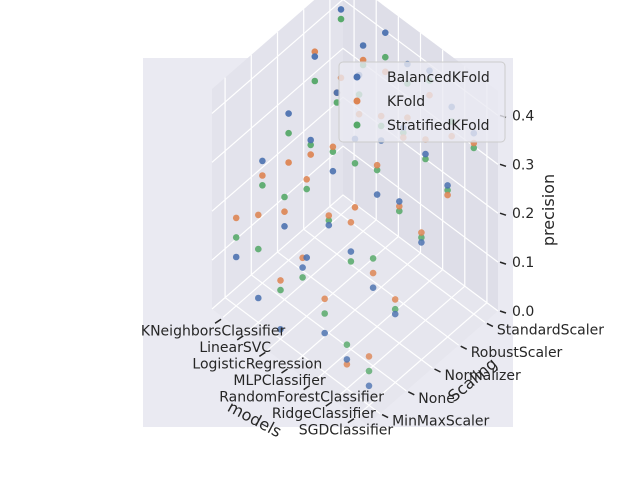 The height and width of the screenshot is (480, 640). Describe the element at coordinates (235, 348) in the screenshot. I see `x-tick-label: LinearSVC` at that location.